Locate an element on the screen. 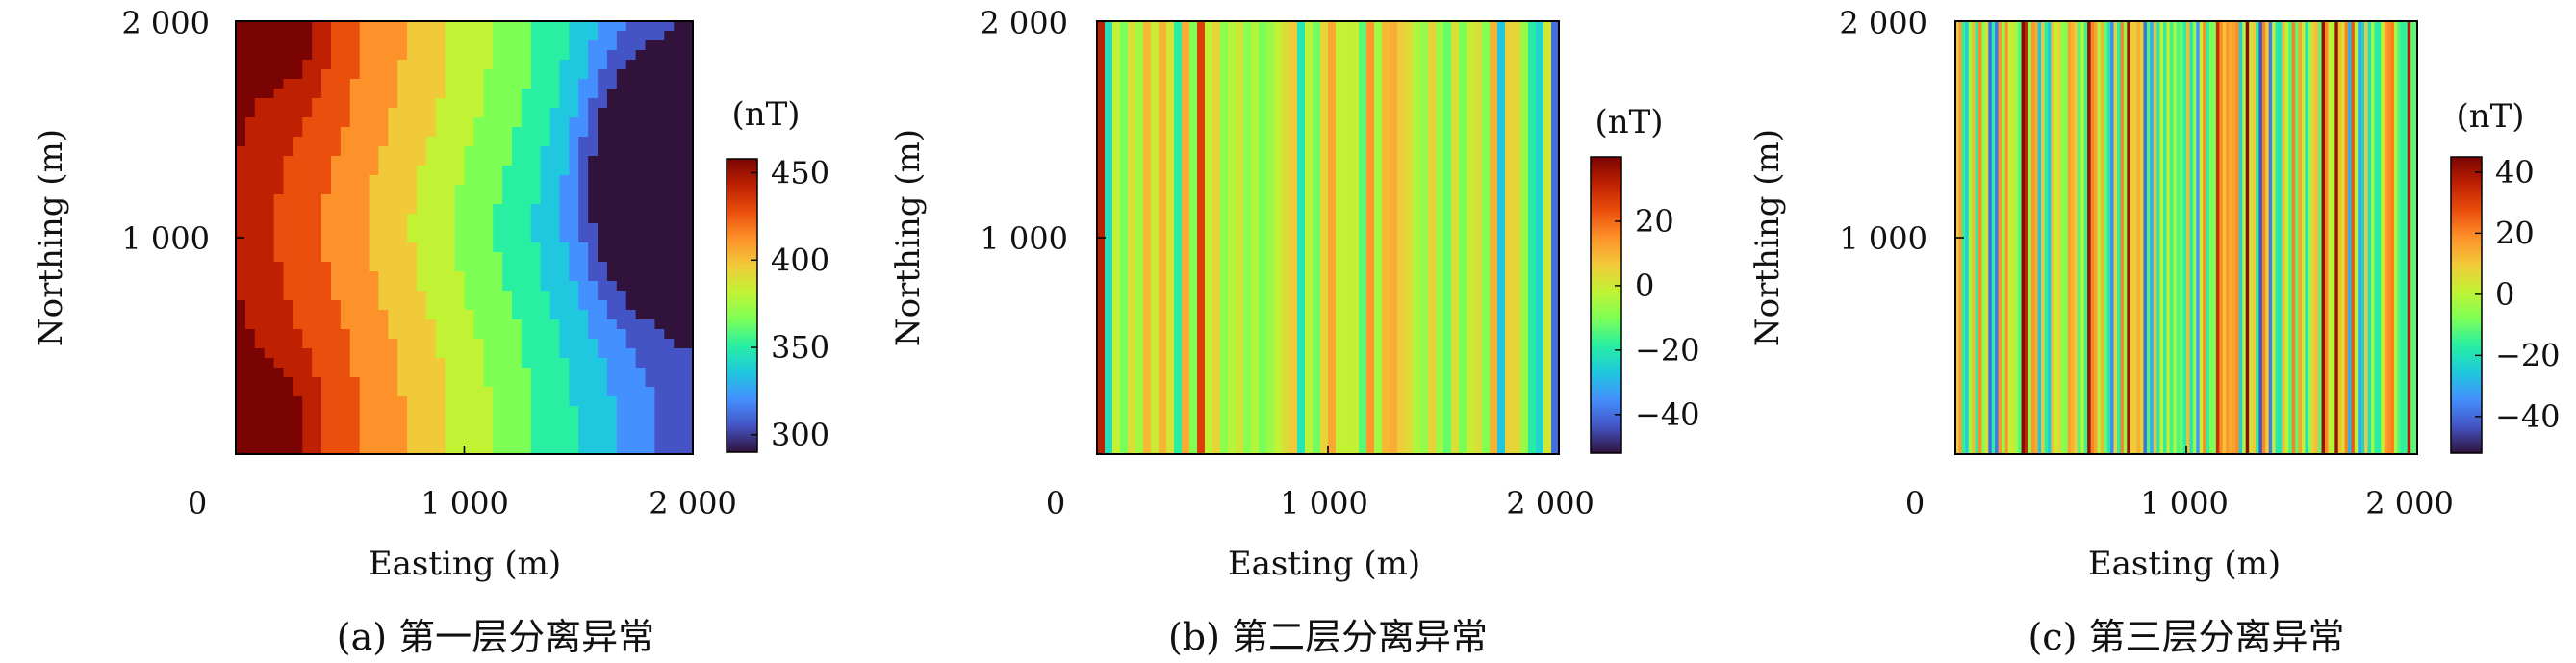  colorbar-tick-label: 40 is located at coordinates (2515, 173).